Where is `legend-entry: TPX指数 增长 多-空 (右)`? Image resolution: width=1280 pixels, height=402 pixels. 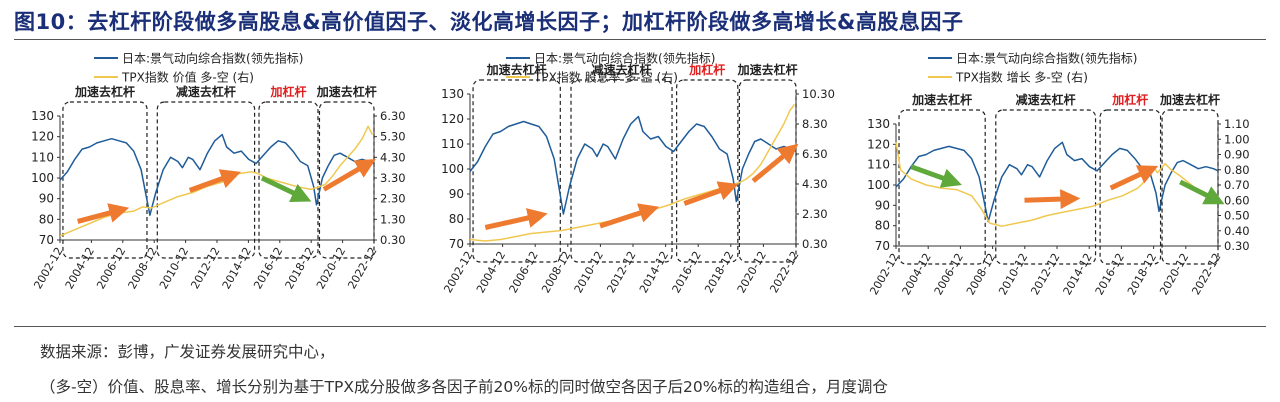 legend-entry: TPX指数 增长 多-空 (右) is located at coordinates (1021, 77).